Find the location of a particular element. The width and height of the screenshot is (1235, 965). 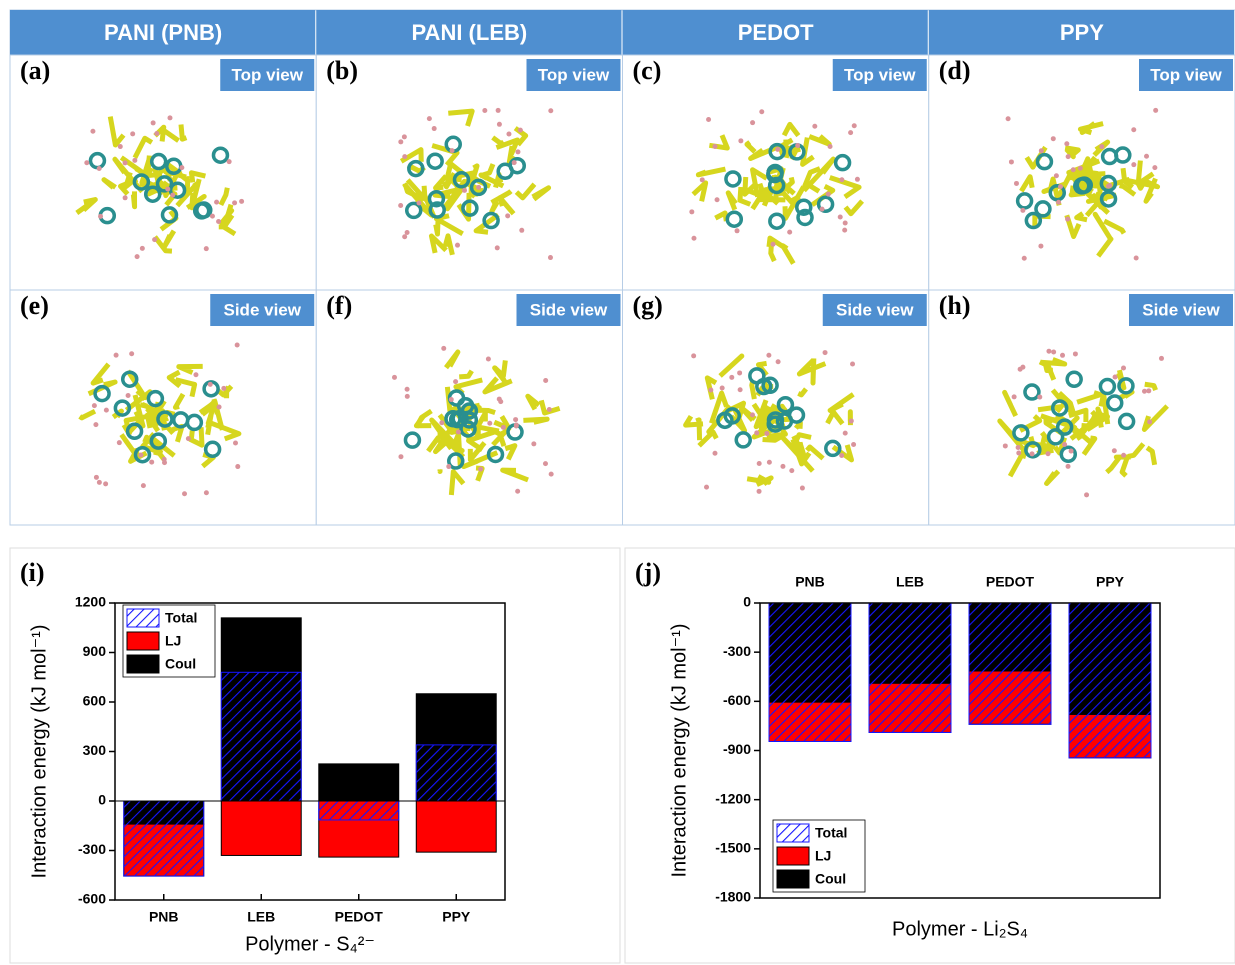

panel-label: (d) is located at coordinates (955, 70).